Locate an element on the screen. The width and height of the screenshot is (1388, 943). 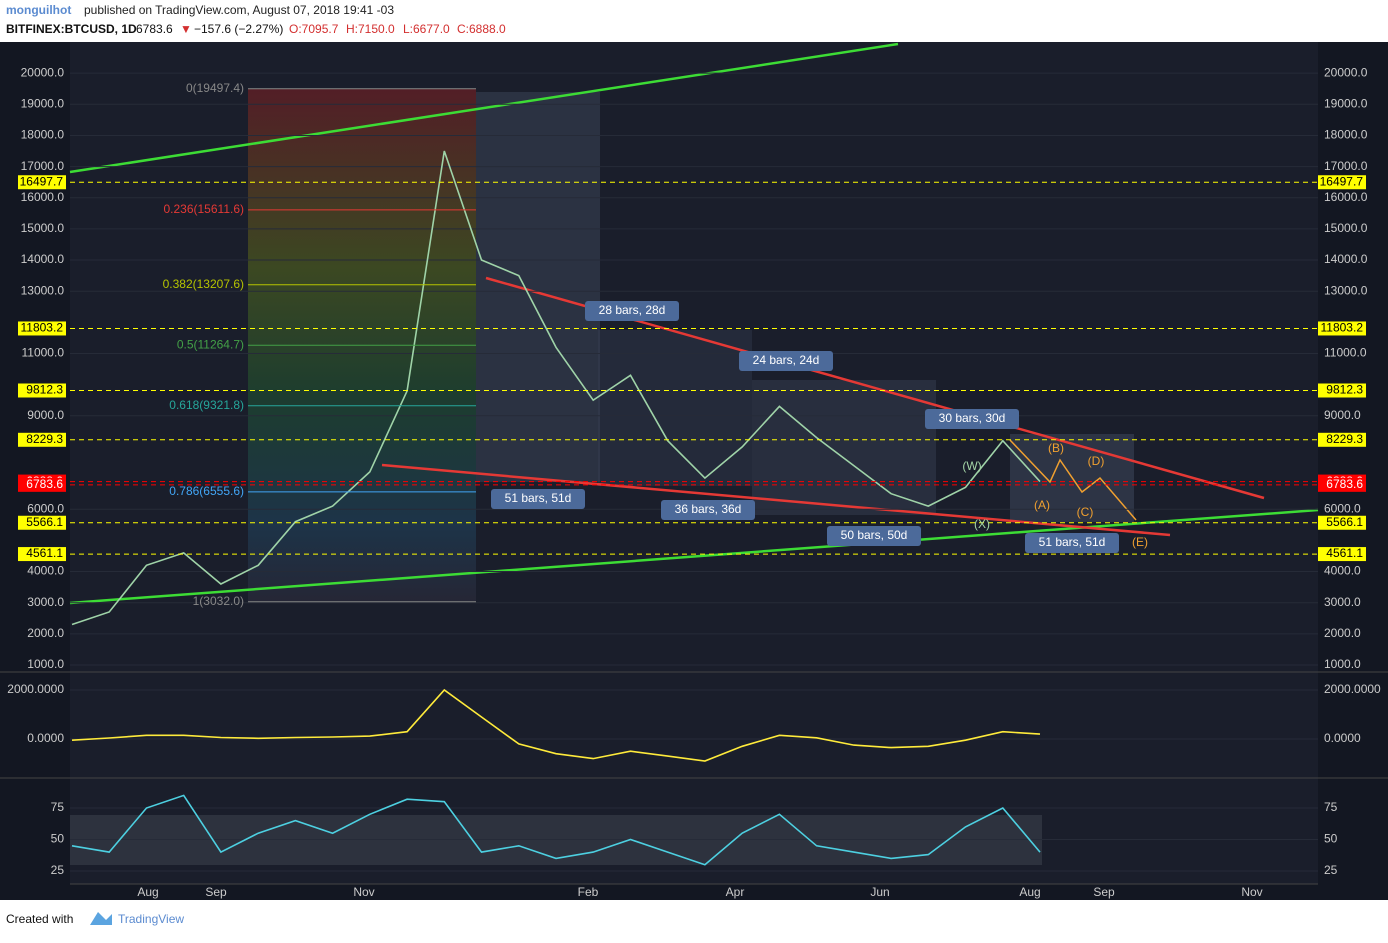
bar-count: 24 bars, 24d is located at coordinates (786, 360).